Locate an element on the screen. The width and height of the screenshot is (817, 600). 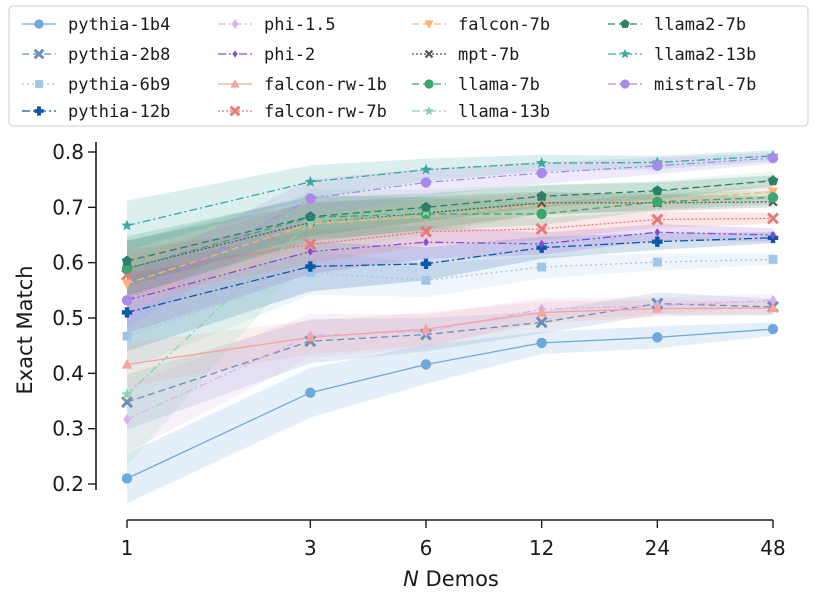
legend-item-falcon-rw-1b: falcon-rw-1b is located at coordinates (302, 85).